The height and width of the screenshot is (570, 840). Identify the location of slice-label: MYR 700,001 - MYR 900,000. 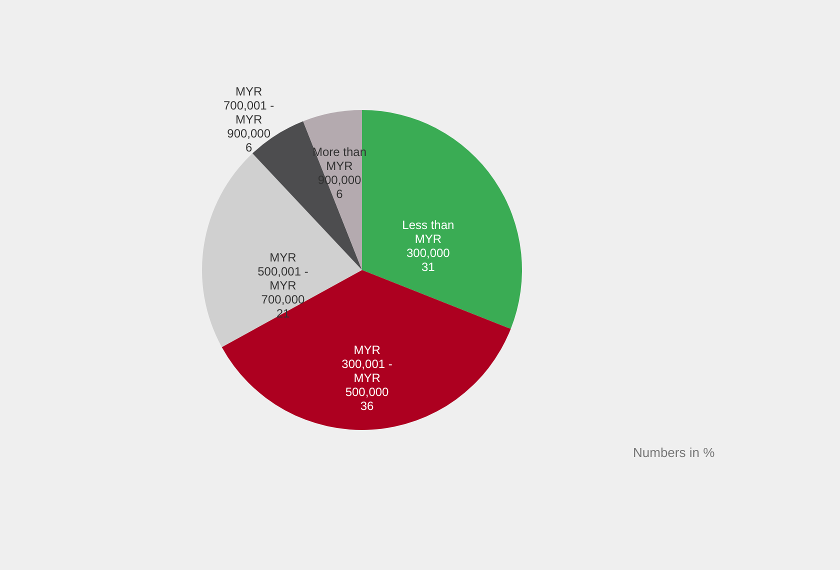
(248, 112).